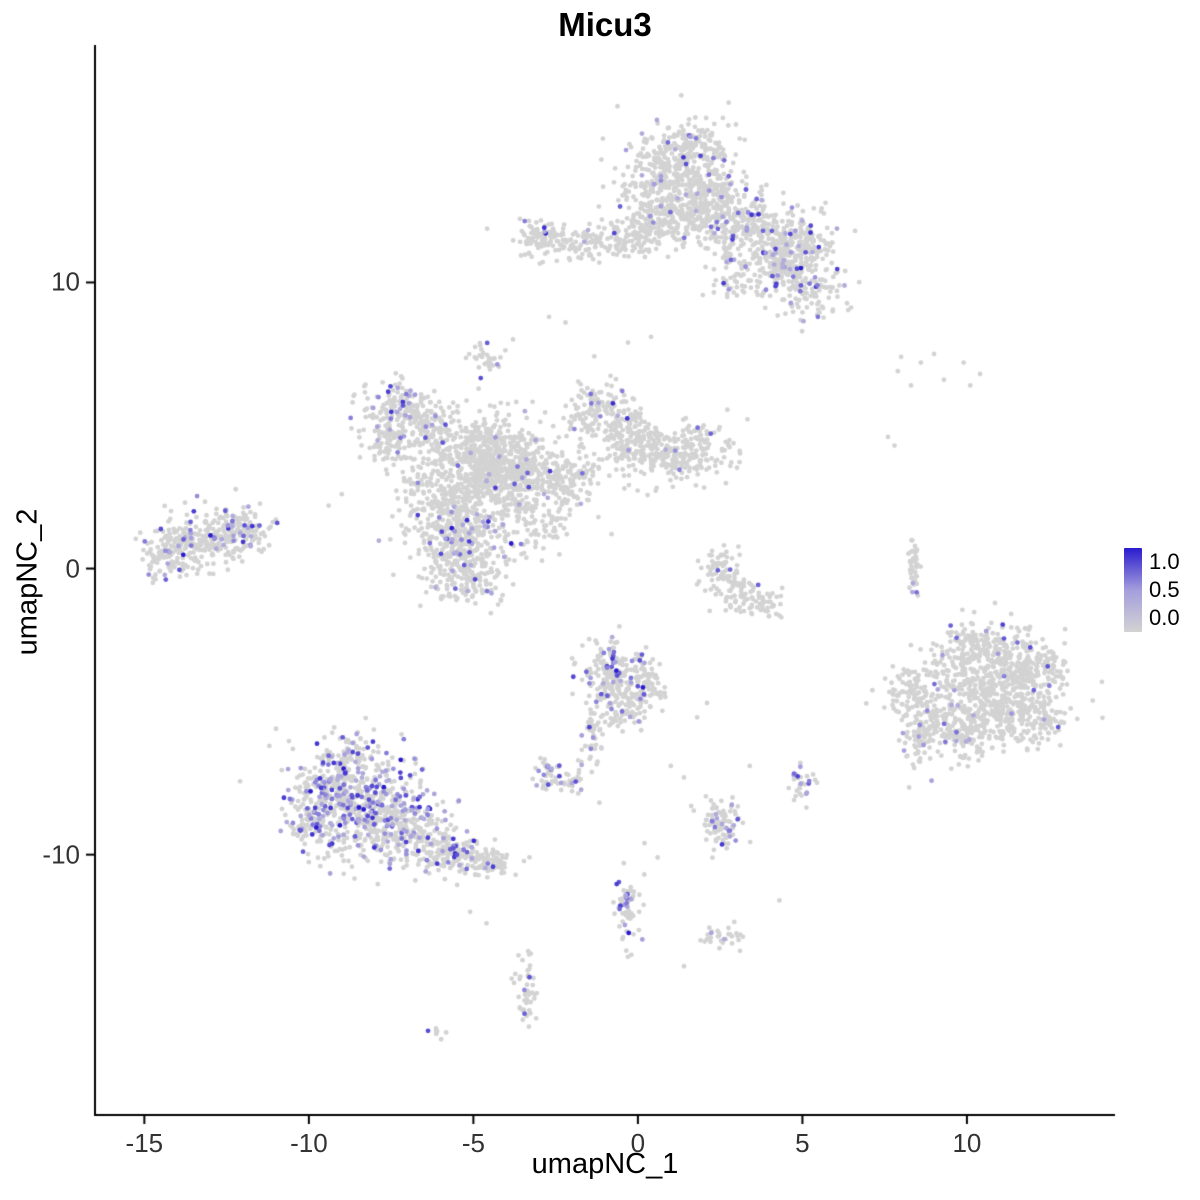 Image resolution: width=1200 pixels, height=1200 pixels. I want to click on x-tick-label: -15, so click(144, 1143).